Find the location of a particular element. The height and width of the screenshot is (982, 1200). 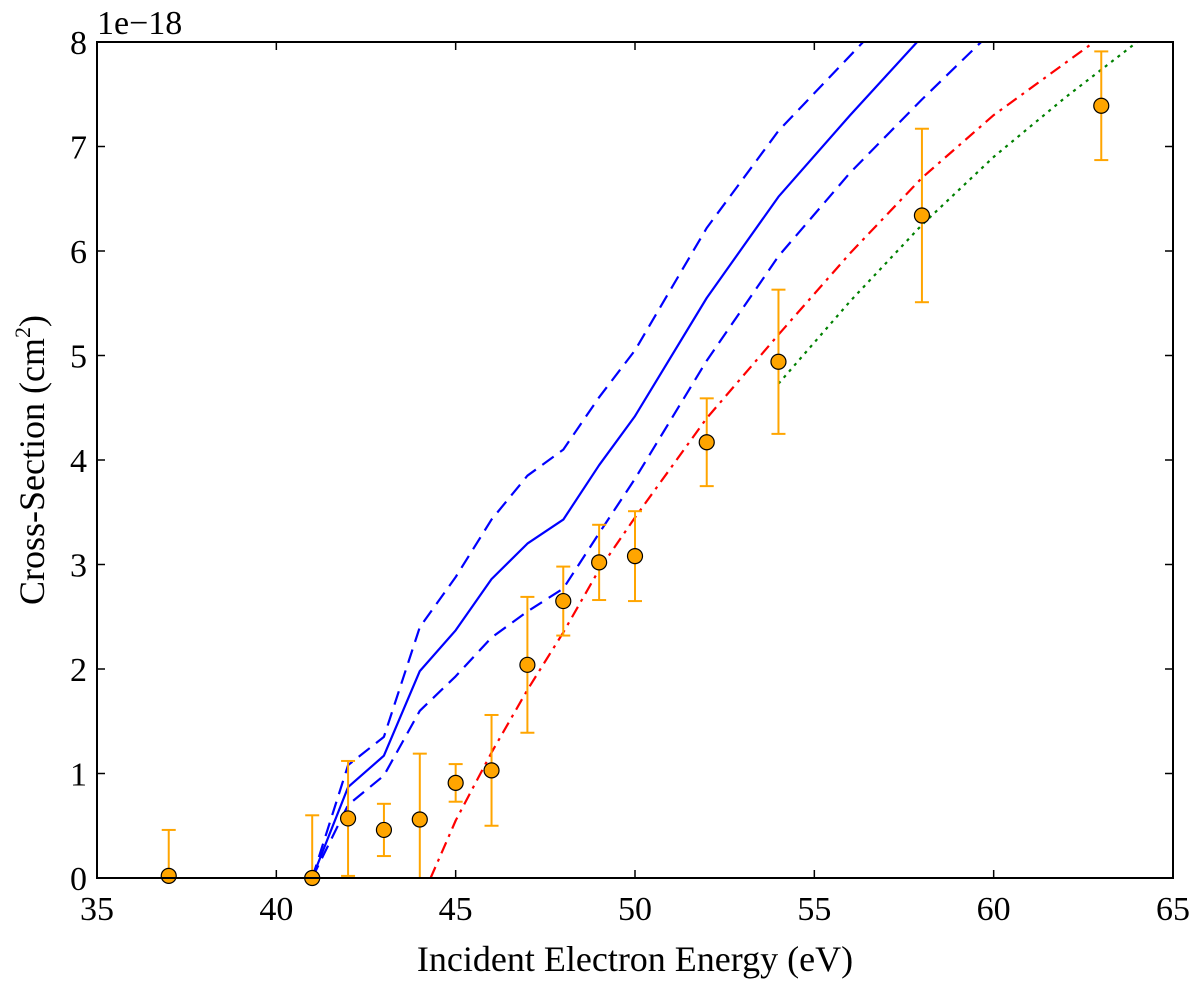

y-tick-label-3: 3 is located at coordinates (78, 566).